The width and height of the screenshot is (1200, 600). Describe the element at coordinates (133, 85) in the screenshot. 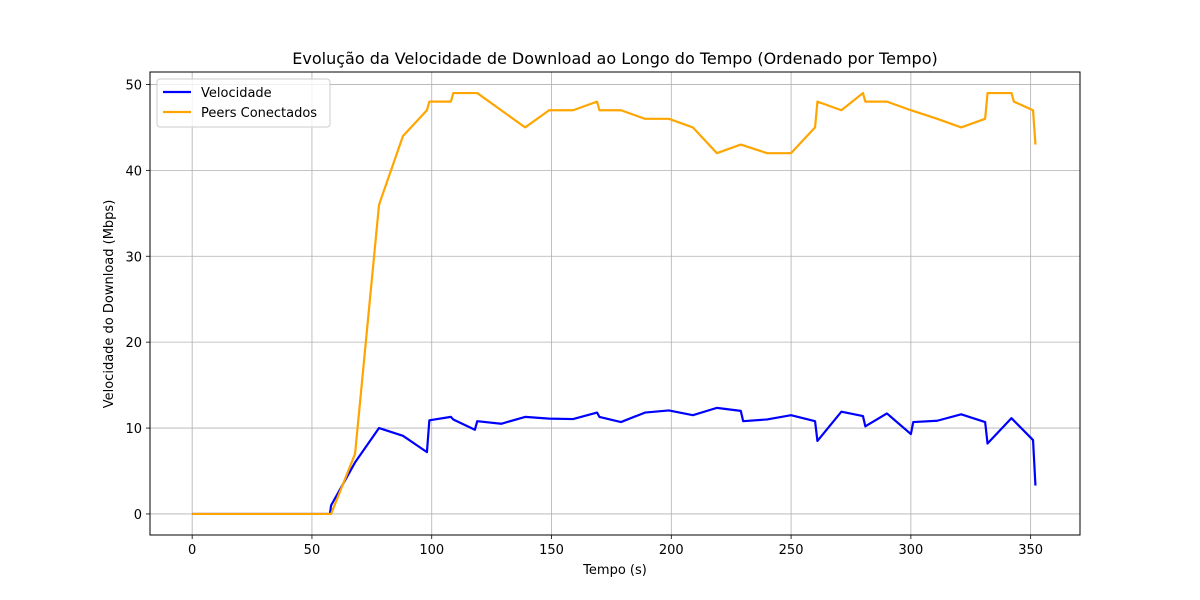

I see `y-tick-label: 50` at that location.